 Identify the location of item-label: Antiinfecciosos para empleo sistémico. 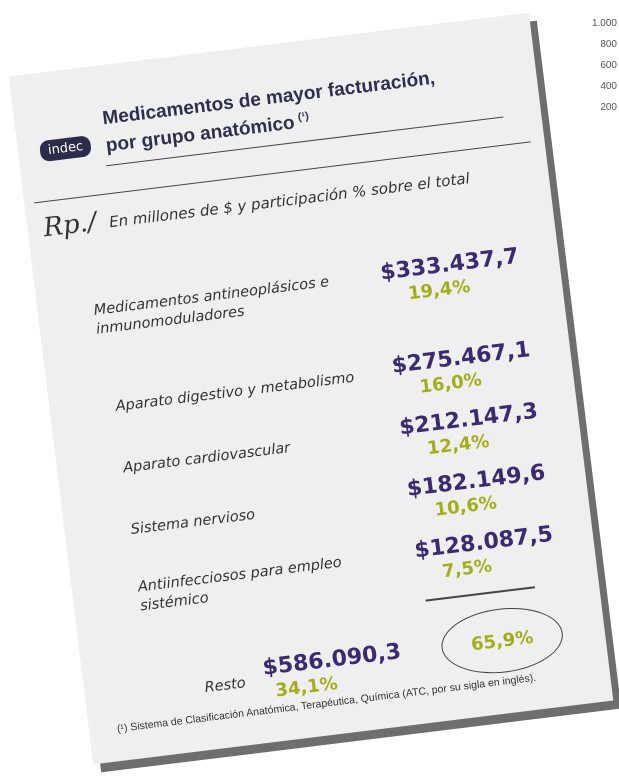
(241, 585).